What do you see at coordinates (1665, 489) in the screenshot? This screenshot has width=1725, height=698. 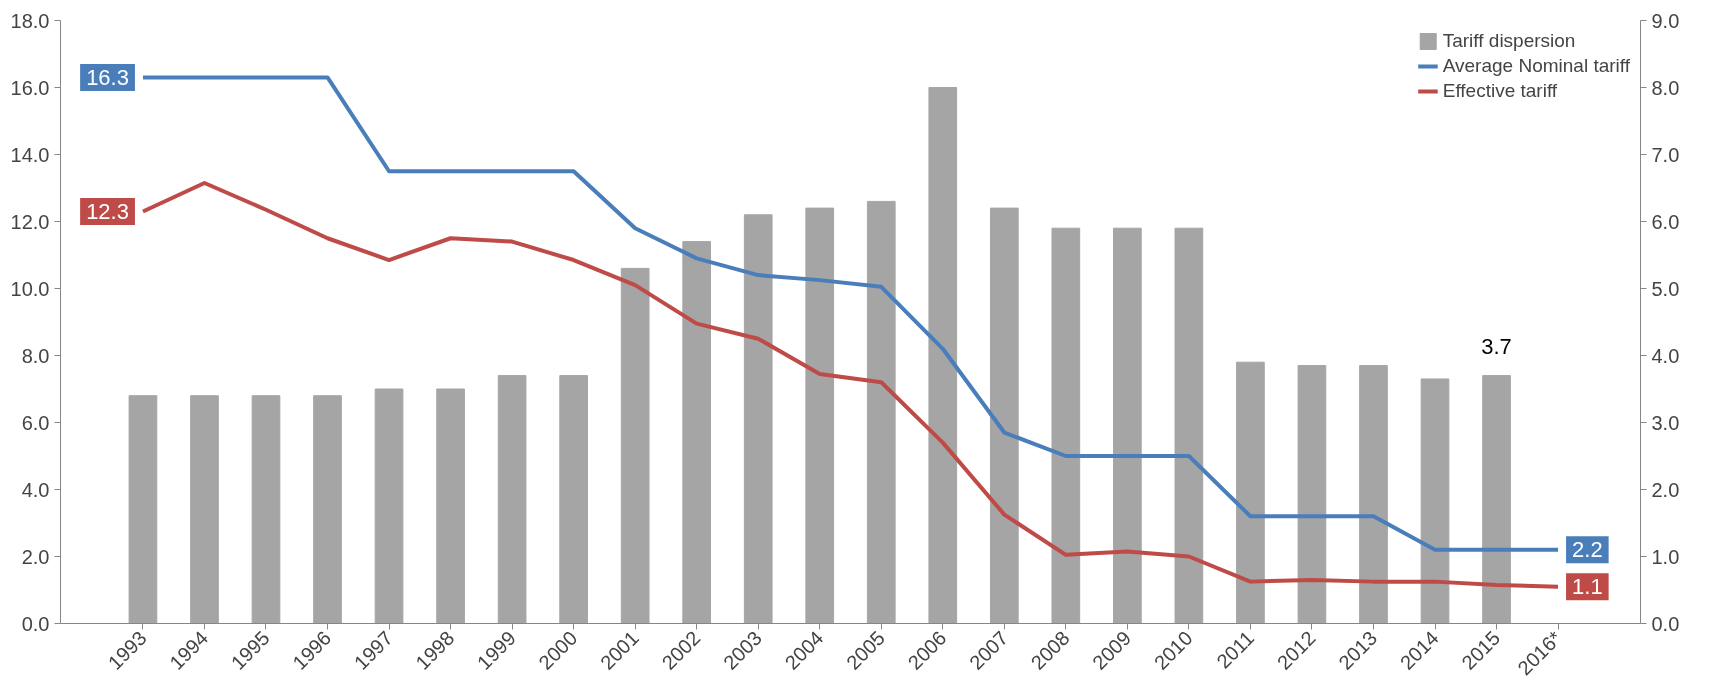 I see `y2-tick-label: 2.0` at bounding box center [1665, 489].